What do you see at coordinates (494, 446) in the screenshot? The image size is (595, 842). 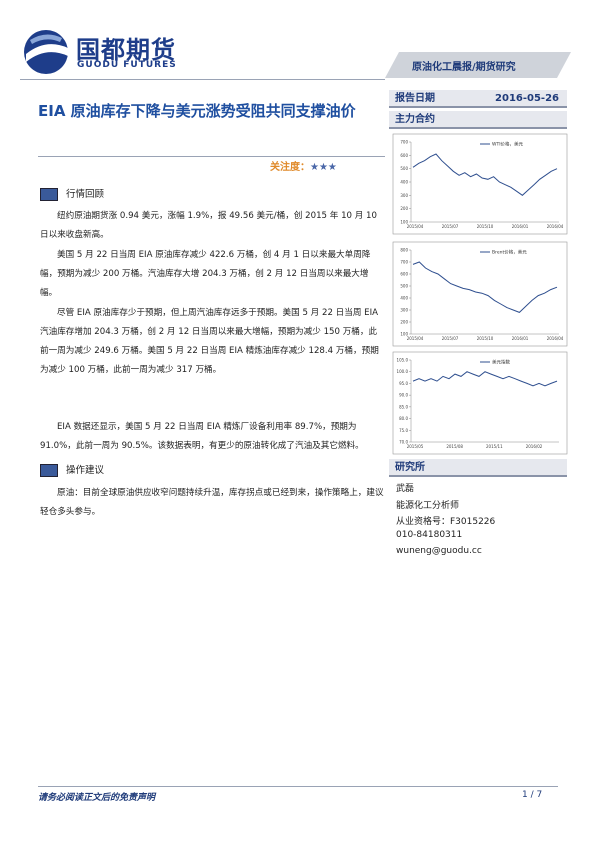 I see `x-tick-label: 2015/11` at bounding box center [494, 446].